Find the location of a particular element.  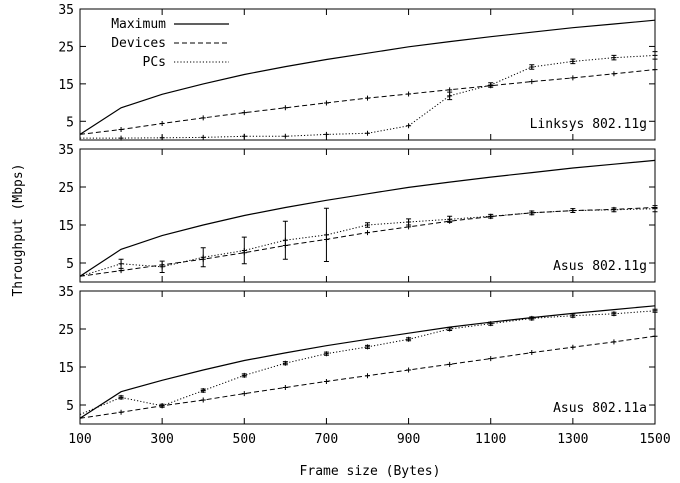

x-axis-title: Frame size (Bytes) is located at coordinates (370, 471).